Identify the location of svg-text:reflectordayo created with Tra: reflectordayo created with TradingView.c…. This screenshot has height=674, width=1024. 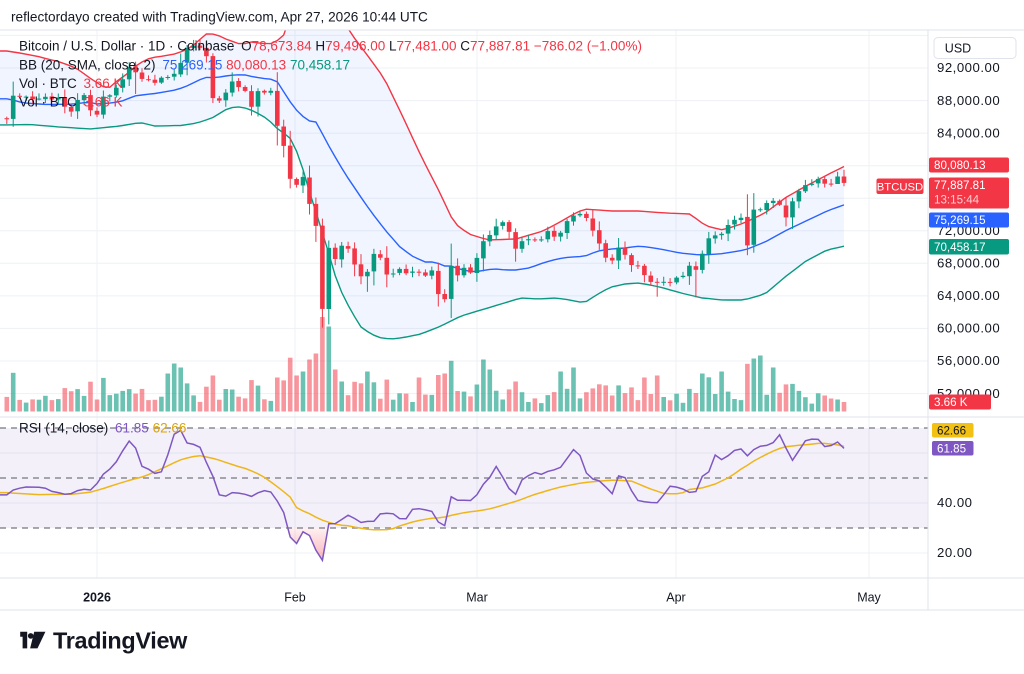
(219, 17).